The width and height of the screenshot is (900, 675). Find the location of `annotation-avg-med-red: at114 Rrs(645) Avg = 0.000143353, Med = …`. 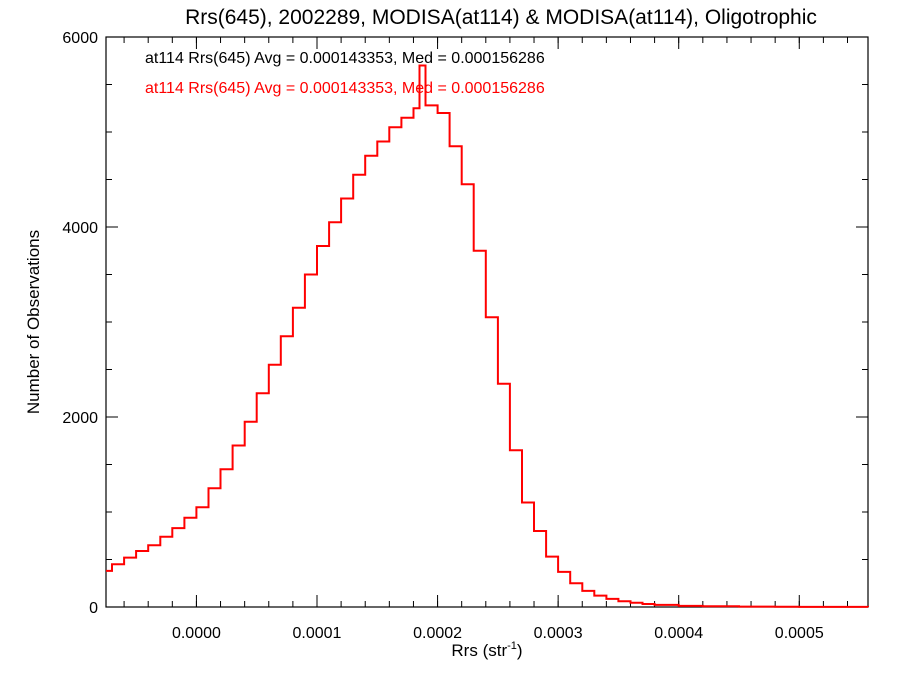

annotation-avg-med-red: at114 Rrs(645) Avg = 0.000143353, Med = … is located at coordinates (345, 88).